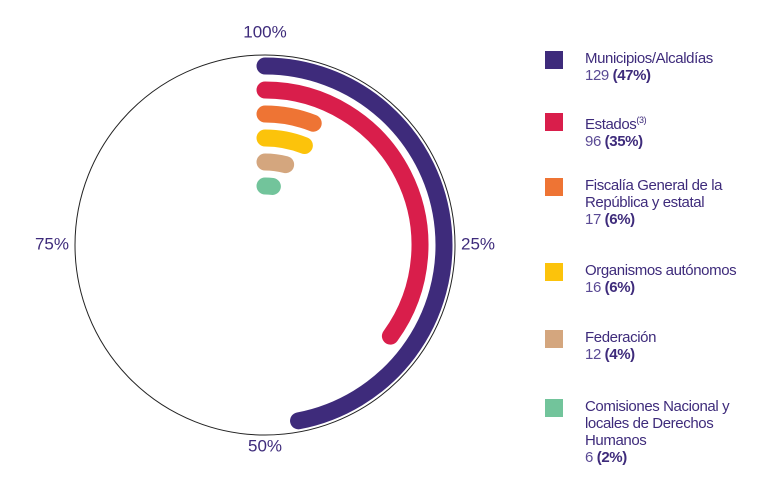 The height and width of the screenshot is (487, 765). Describe the element at coordinates (641, 120) in the screenshot. I see `footnote: (3)` at that location.